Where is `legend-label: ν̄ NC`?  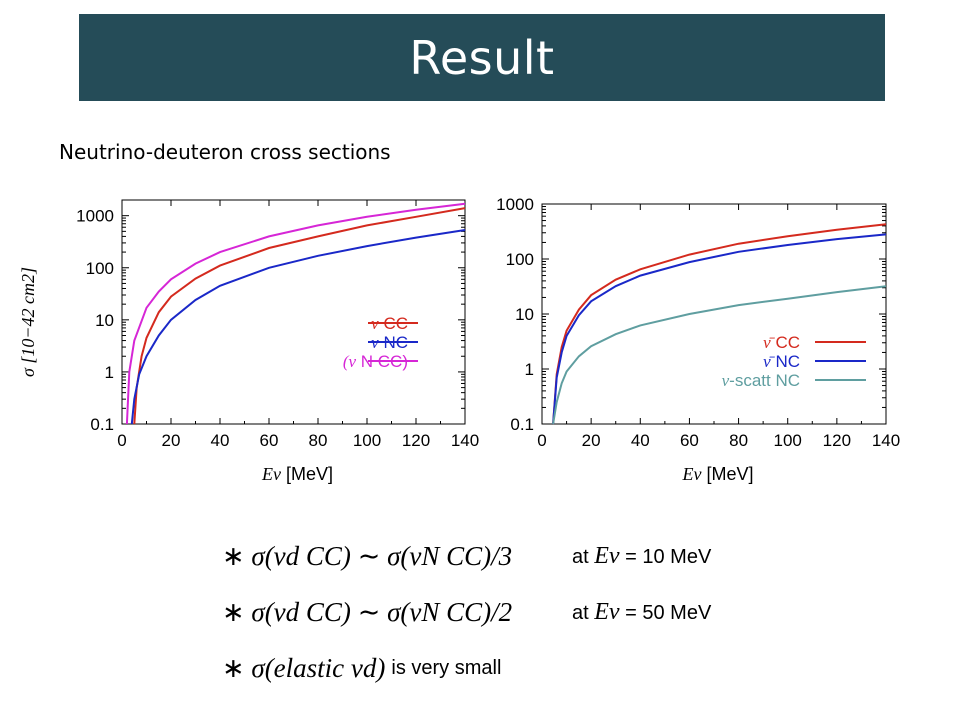 legend-label: ν̄ NC is located at coordinates (781, 361).